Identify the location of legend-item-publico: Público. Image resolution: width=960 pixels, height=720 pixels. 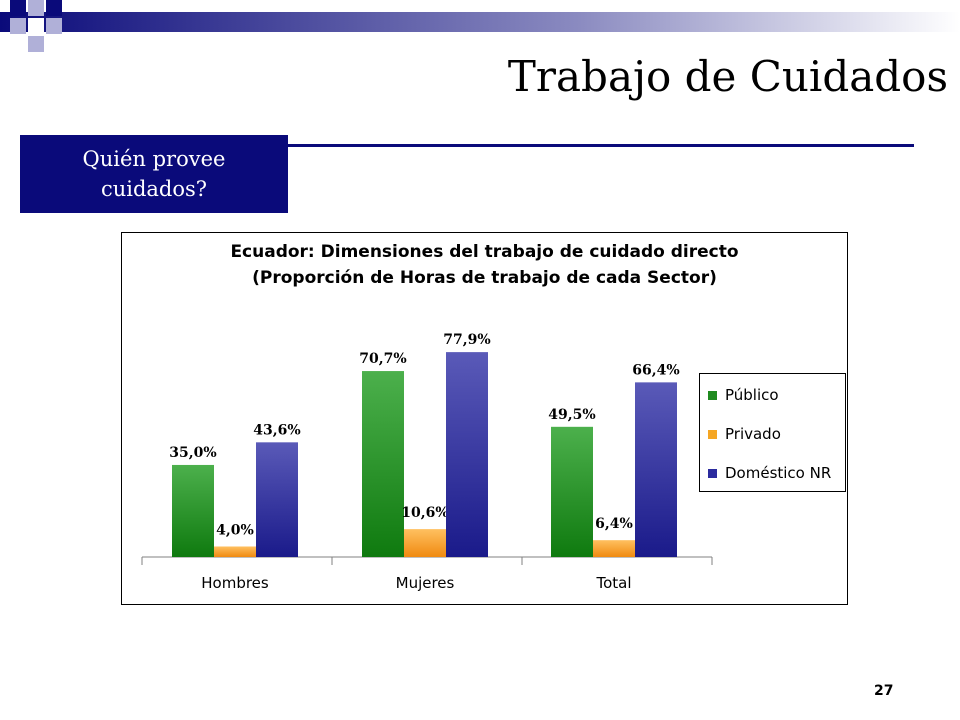
(743, 395).